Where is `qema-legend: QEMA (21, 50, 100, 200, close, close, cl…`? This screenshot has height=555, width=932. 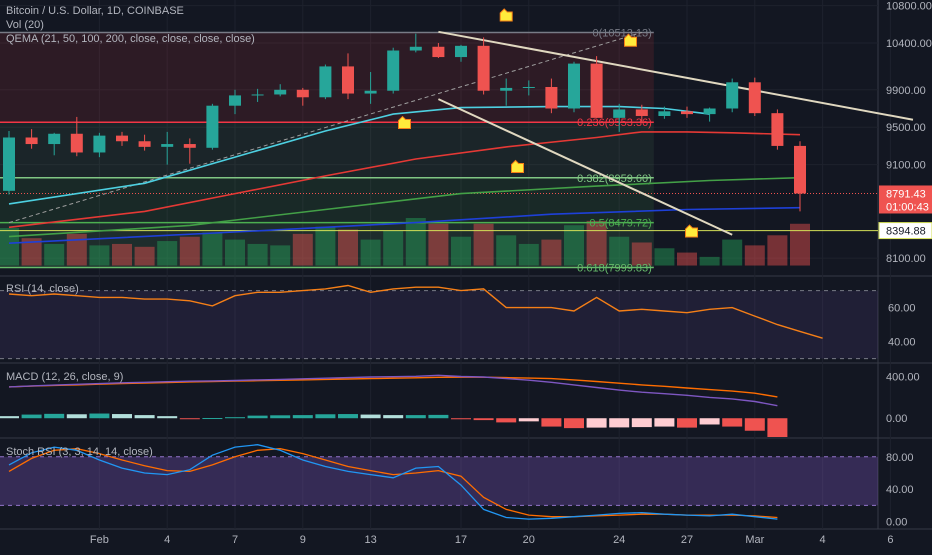 qema-legend: QEMA (21, 50, 100, 200, close, close, cl… is located at coordinates (130, 39).